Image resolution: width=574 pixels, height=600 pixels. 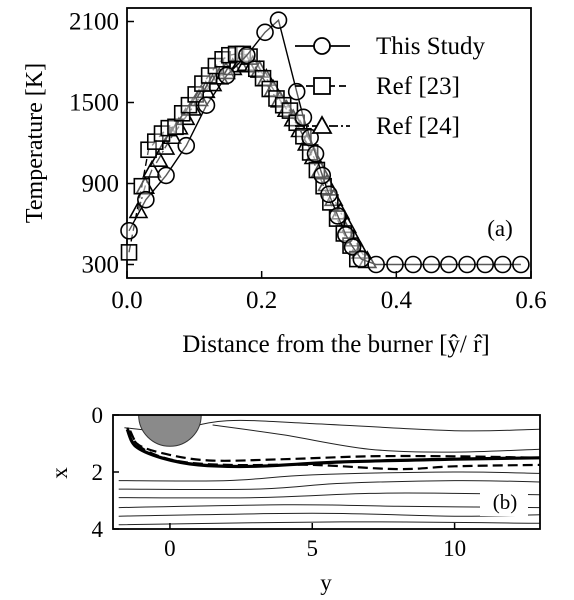 What do you see at coordinates (397, 300) in the screenshot?
I see `panel-a-x-tick-label: 0.4` at bounding box center [397, 300].